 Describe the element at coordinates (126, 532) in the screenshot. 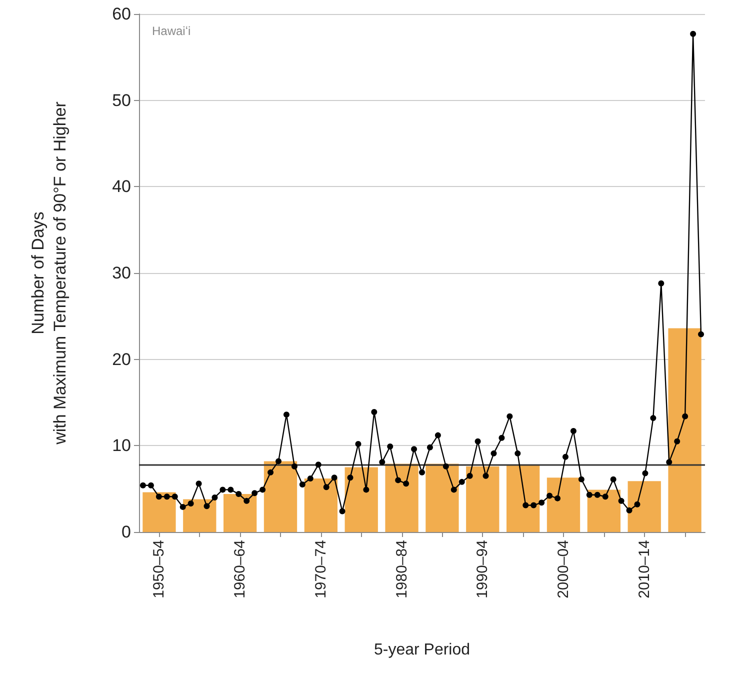

I see `y-tick-label: 0` at that location.